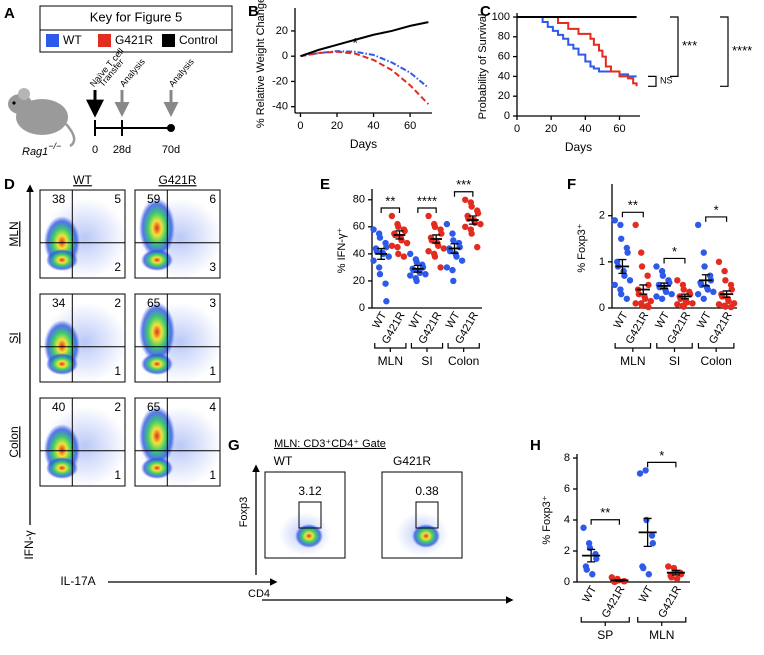 The image size is (764, 655). I want to click on significance-label: ***, so click(463, 184).